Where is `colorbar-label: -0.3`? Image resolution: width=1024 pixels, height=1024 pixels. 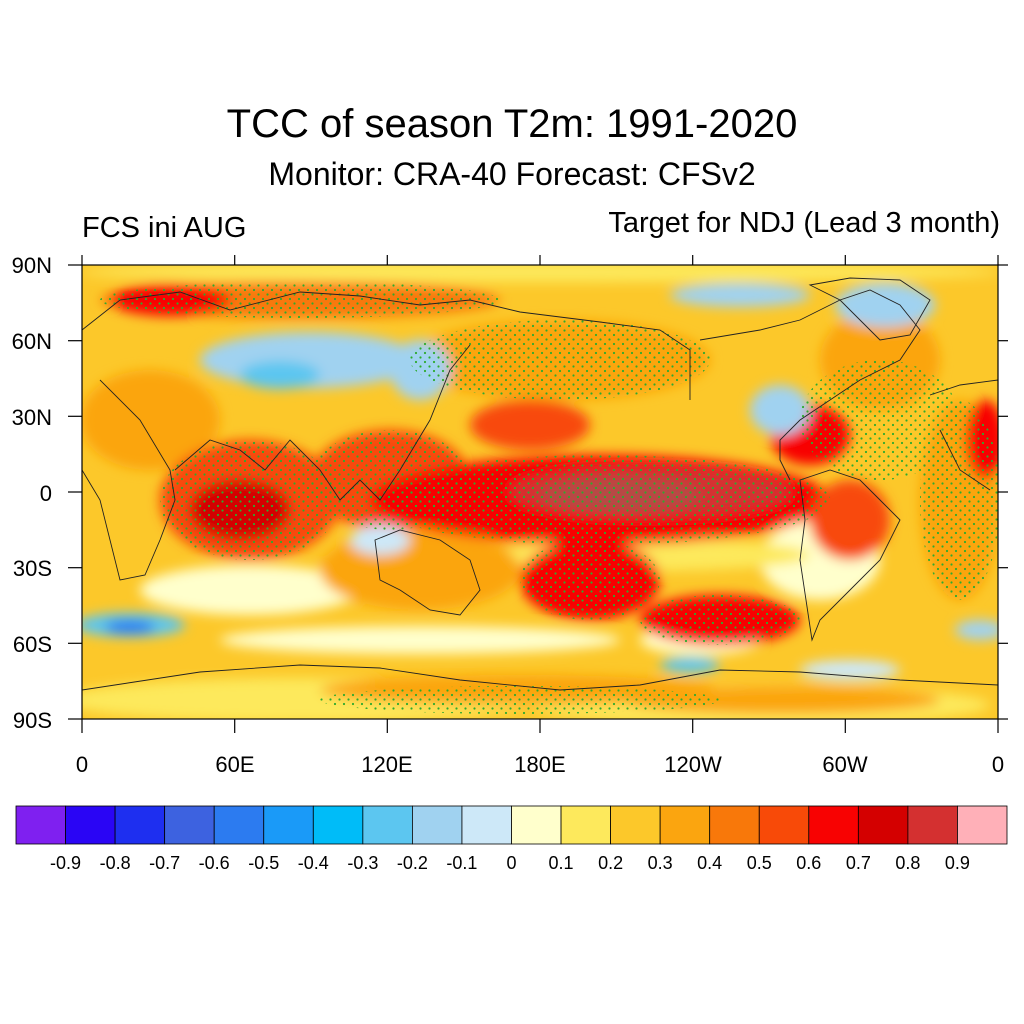
colorbar-label: -0.3 is located at coordinates (363, 863).